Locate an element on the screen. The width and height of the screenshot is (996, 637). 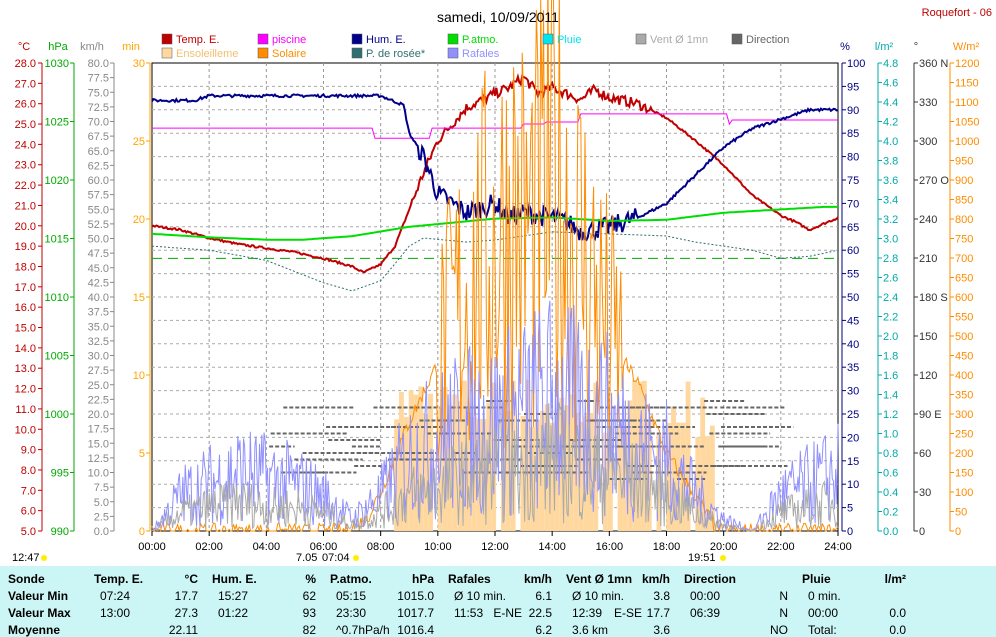
header-label: Hum. E. is located at coordinates (234, 579).